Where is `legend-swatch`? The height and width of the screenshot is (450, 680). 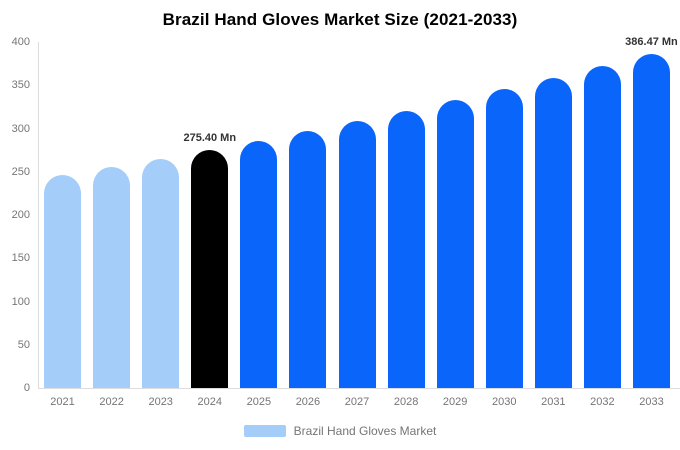
legend-swatch is located at coordinates (264, 431).